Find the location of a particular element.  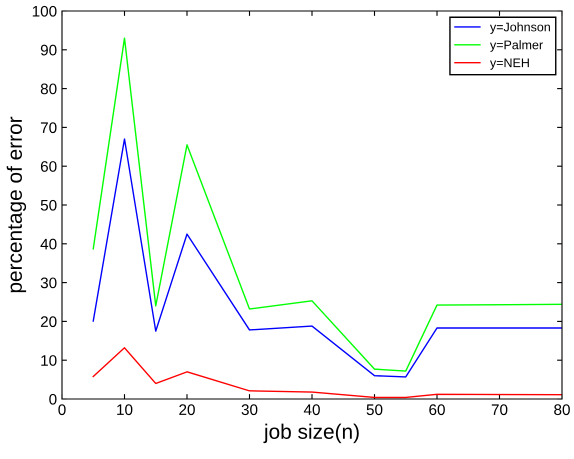

x-tick-label: 40 is located at coordinates (312, 410).